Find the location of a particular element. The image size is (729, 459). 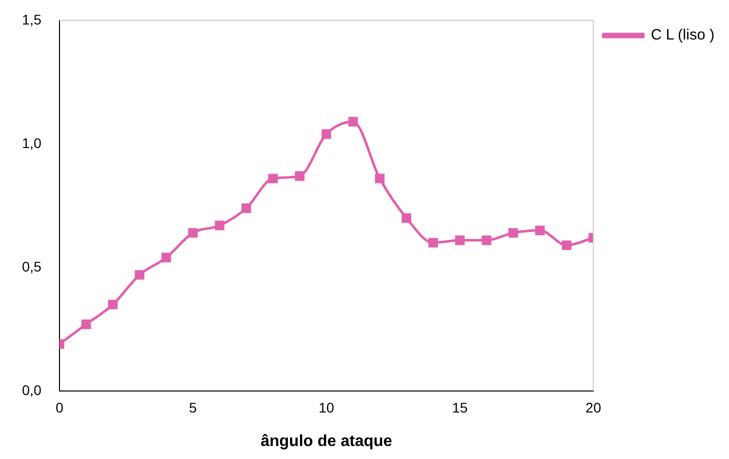

x-tick-label: 5 is located at coordinates (193, 407).